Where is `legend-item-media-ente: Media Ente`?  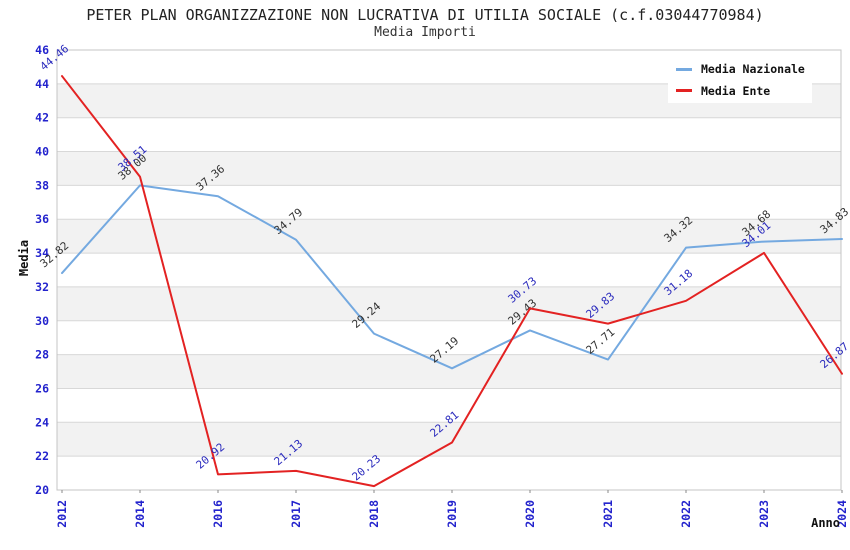
legend-item-media-ente: Media Ente is located at coordinates (744, 91).